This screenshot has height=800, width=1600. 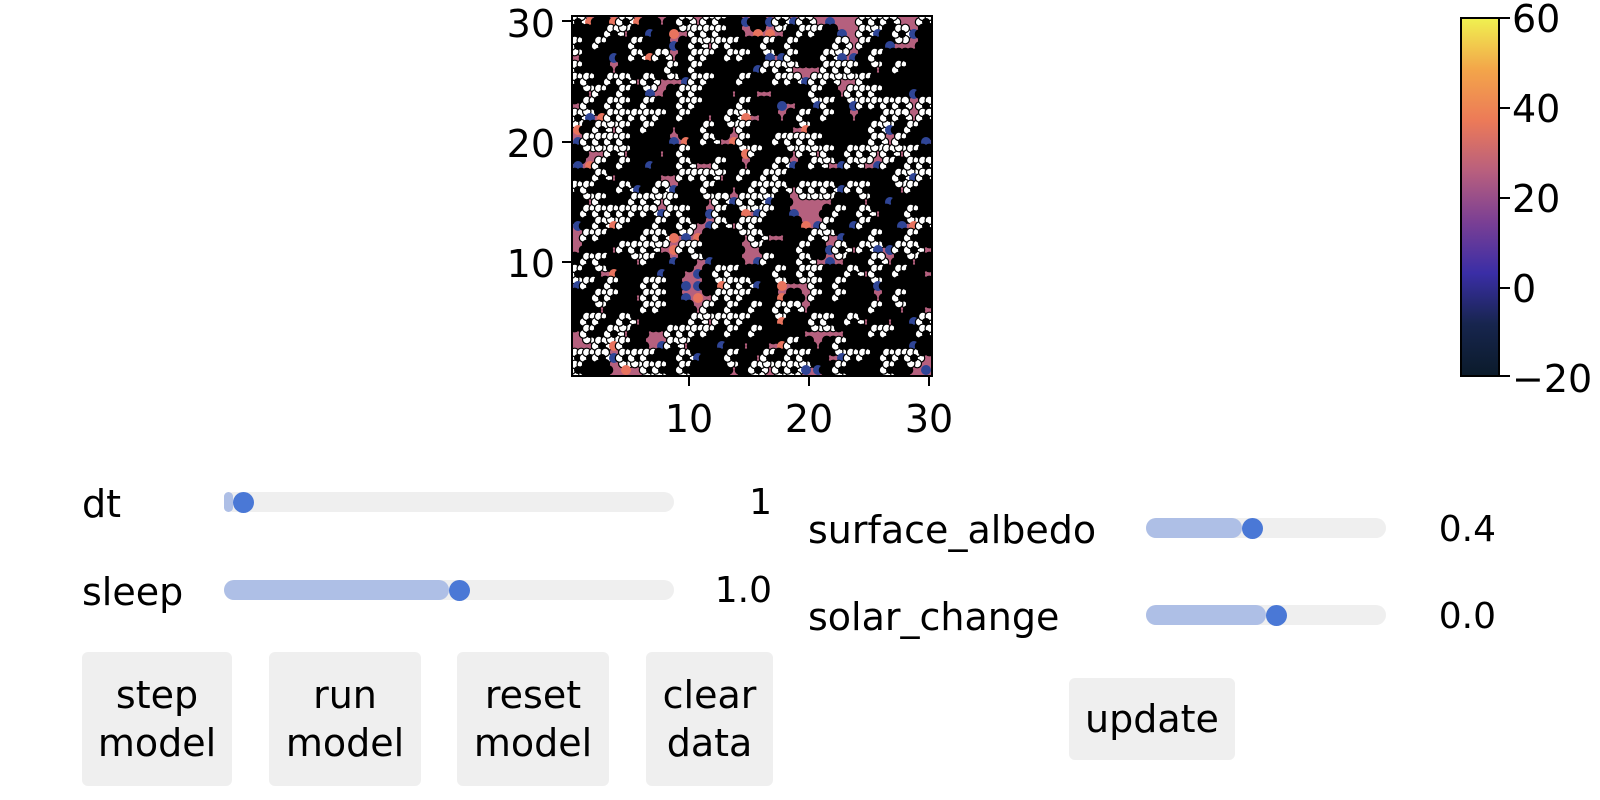 I want to click on colorbar-tick-mark-neg20, so click(x=1505, y=376).